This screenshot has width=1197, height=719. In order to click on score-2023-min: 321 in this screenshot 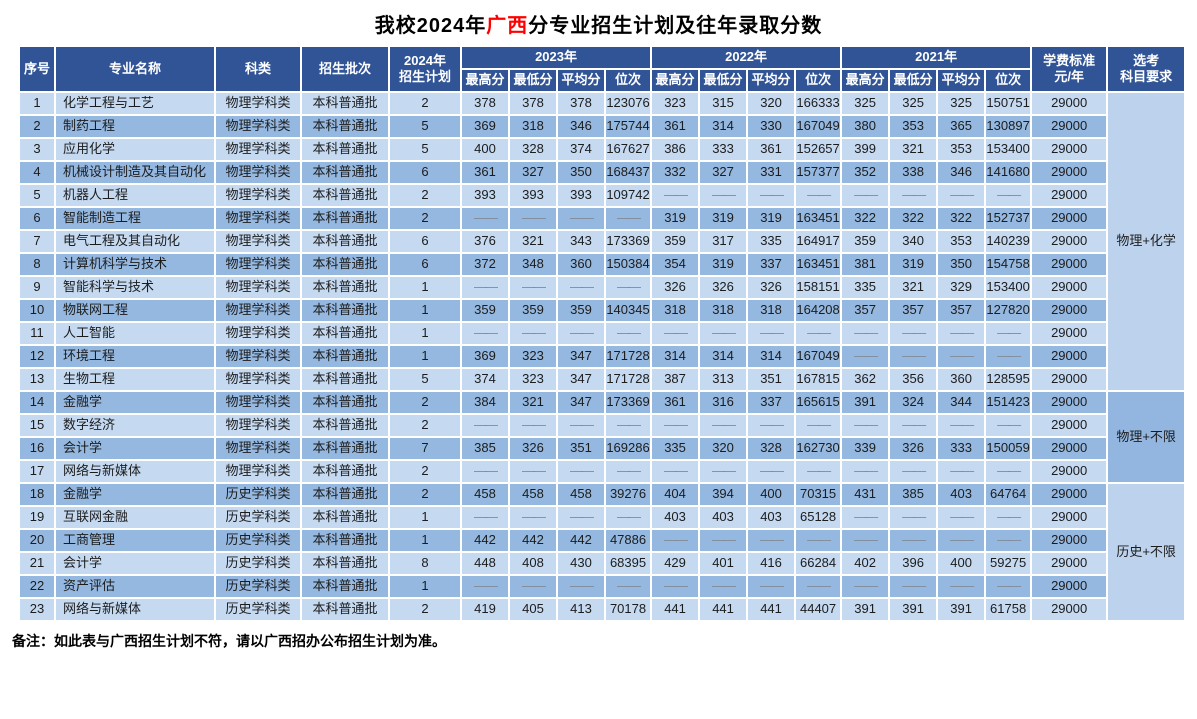, I will do `click(533, 402)`.